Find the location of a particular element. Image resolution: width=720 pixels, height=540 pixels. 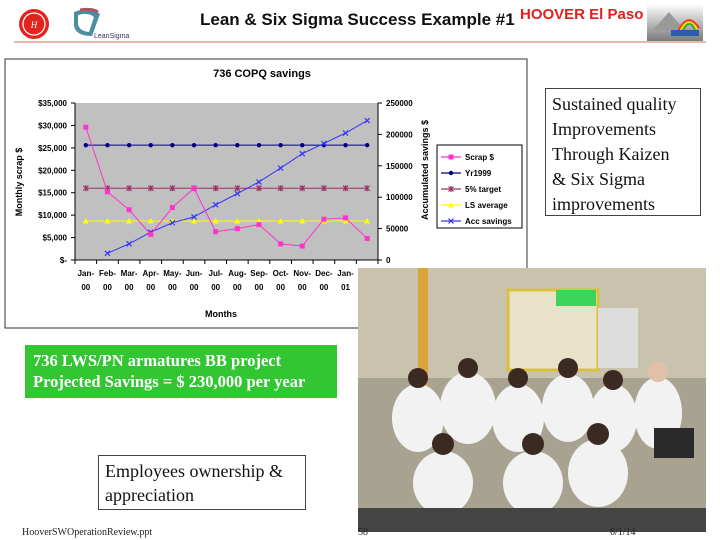

legend-entry: Yr1999 is located at coordinates (478, 173).